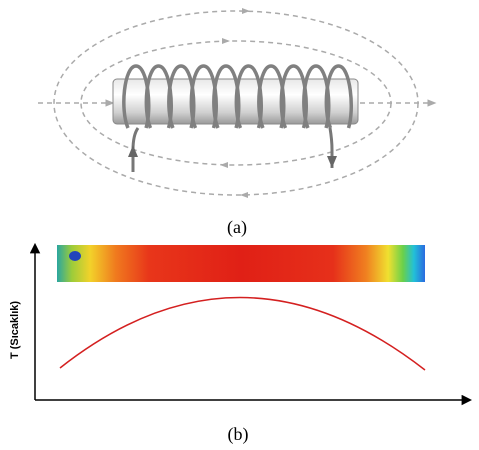 Image resolution: width=479 pixels, height=450 pixels. I want to click on y-axis-label: T (Sıcaklık), so click(15, 330).